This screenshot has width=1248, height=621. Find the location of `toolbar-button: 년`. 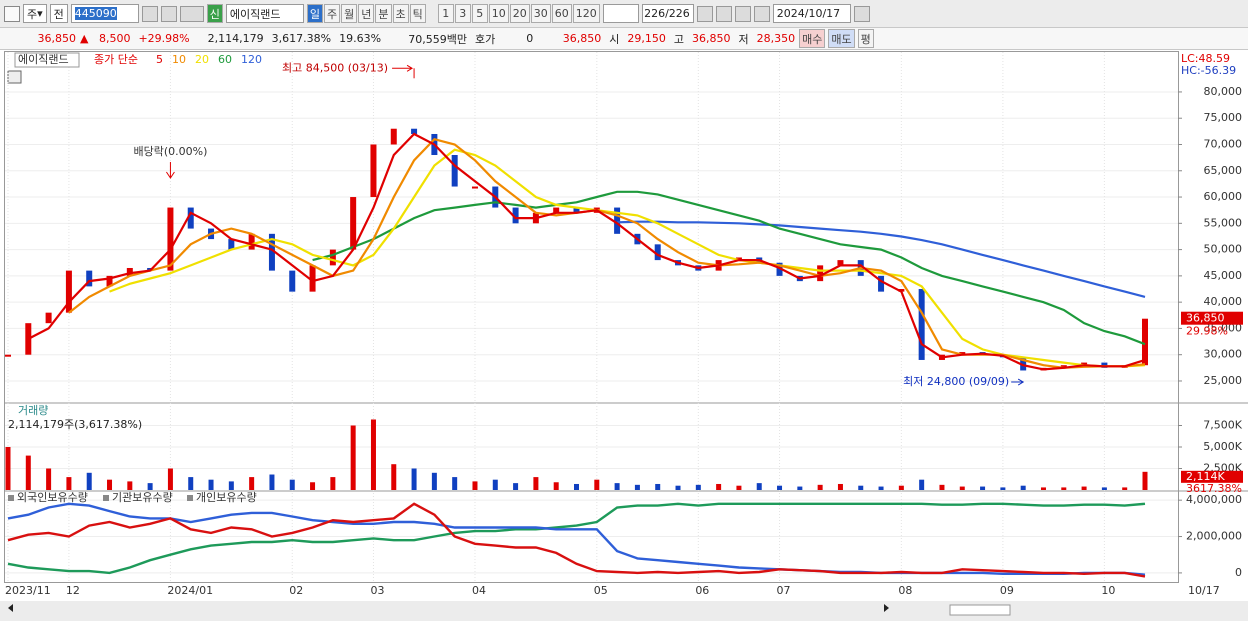

toolbar-button: 년 is located at coordinates (366, 13).